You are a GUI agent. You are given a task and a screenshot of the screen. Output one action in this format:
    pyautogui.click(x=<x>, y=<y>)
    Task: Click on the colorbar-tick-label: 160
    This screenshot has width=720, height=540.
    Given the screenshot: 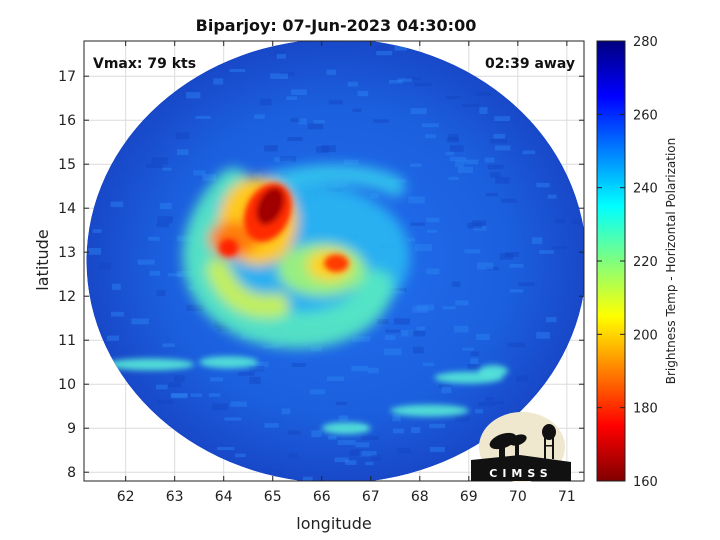 What is the action you would take?
    pyautogui.click(x=645, y=482)
    